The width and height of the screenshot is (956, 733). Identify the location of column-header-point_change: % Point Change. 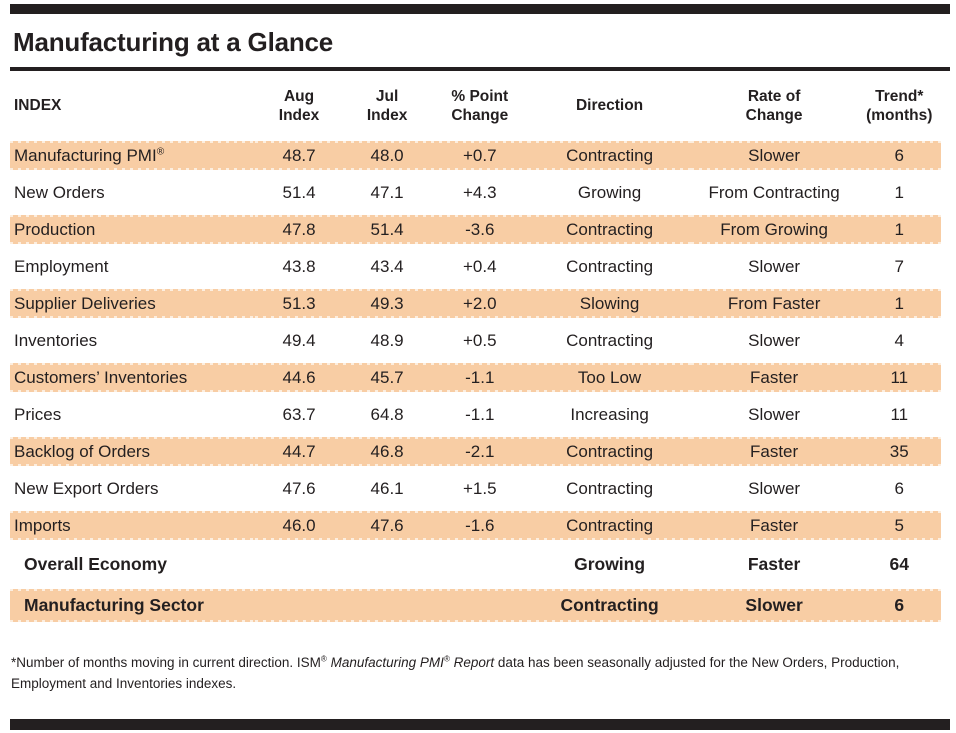
(480, 105).